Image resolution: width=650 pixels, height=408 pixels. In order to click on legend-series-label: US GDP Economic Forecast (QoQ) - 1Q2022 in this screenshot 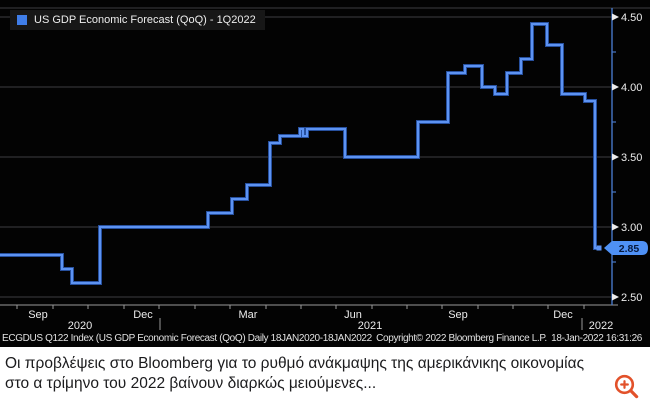, I will do `click(145, 20)`.